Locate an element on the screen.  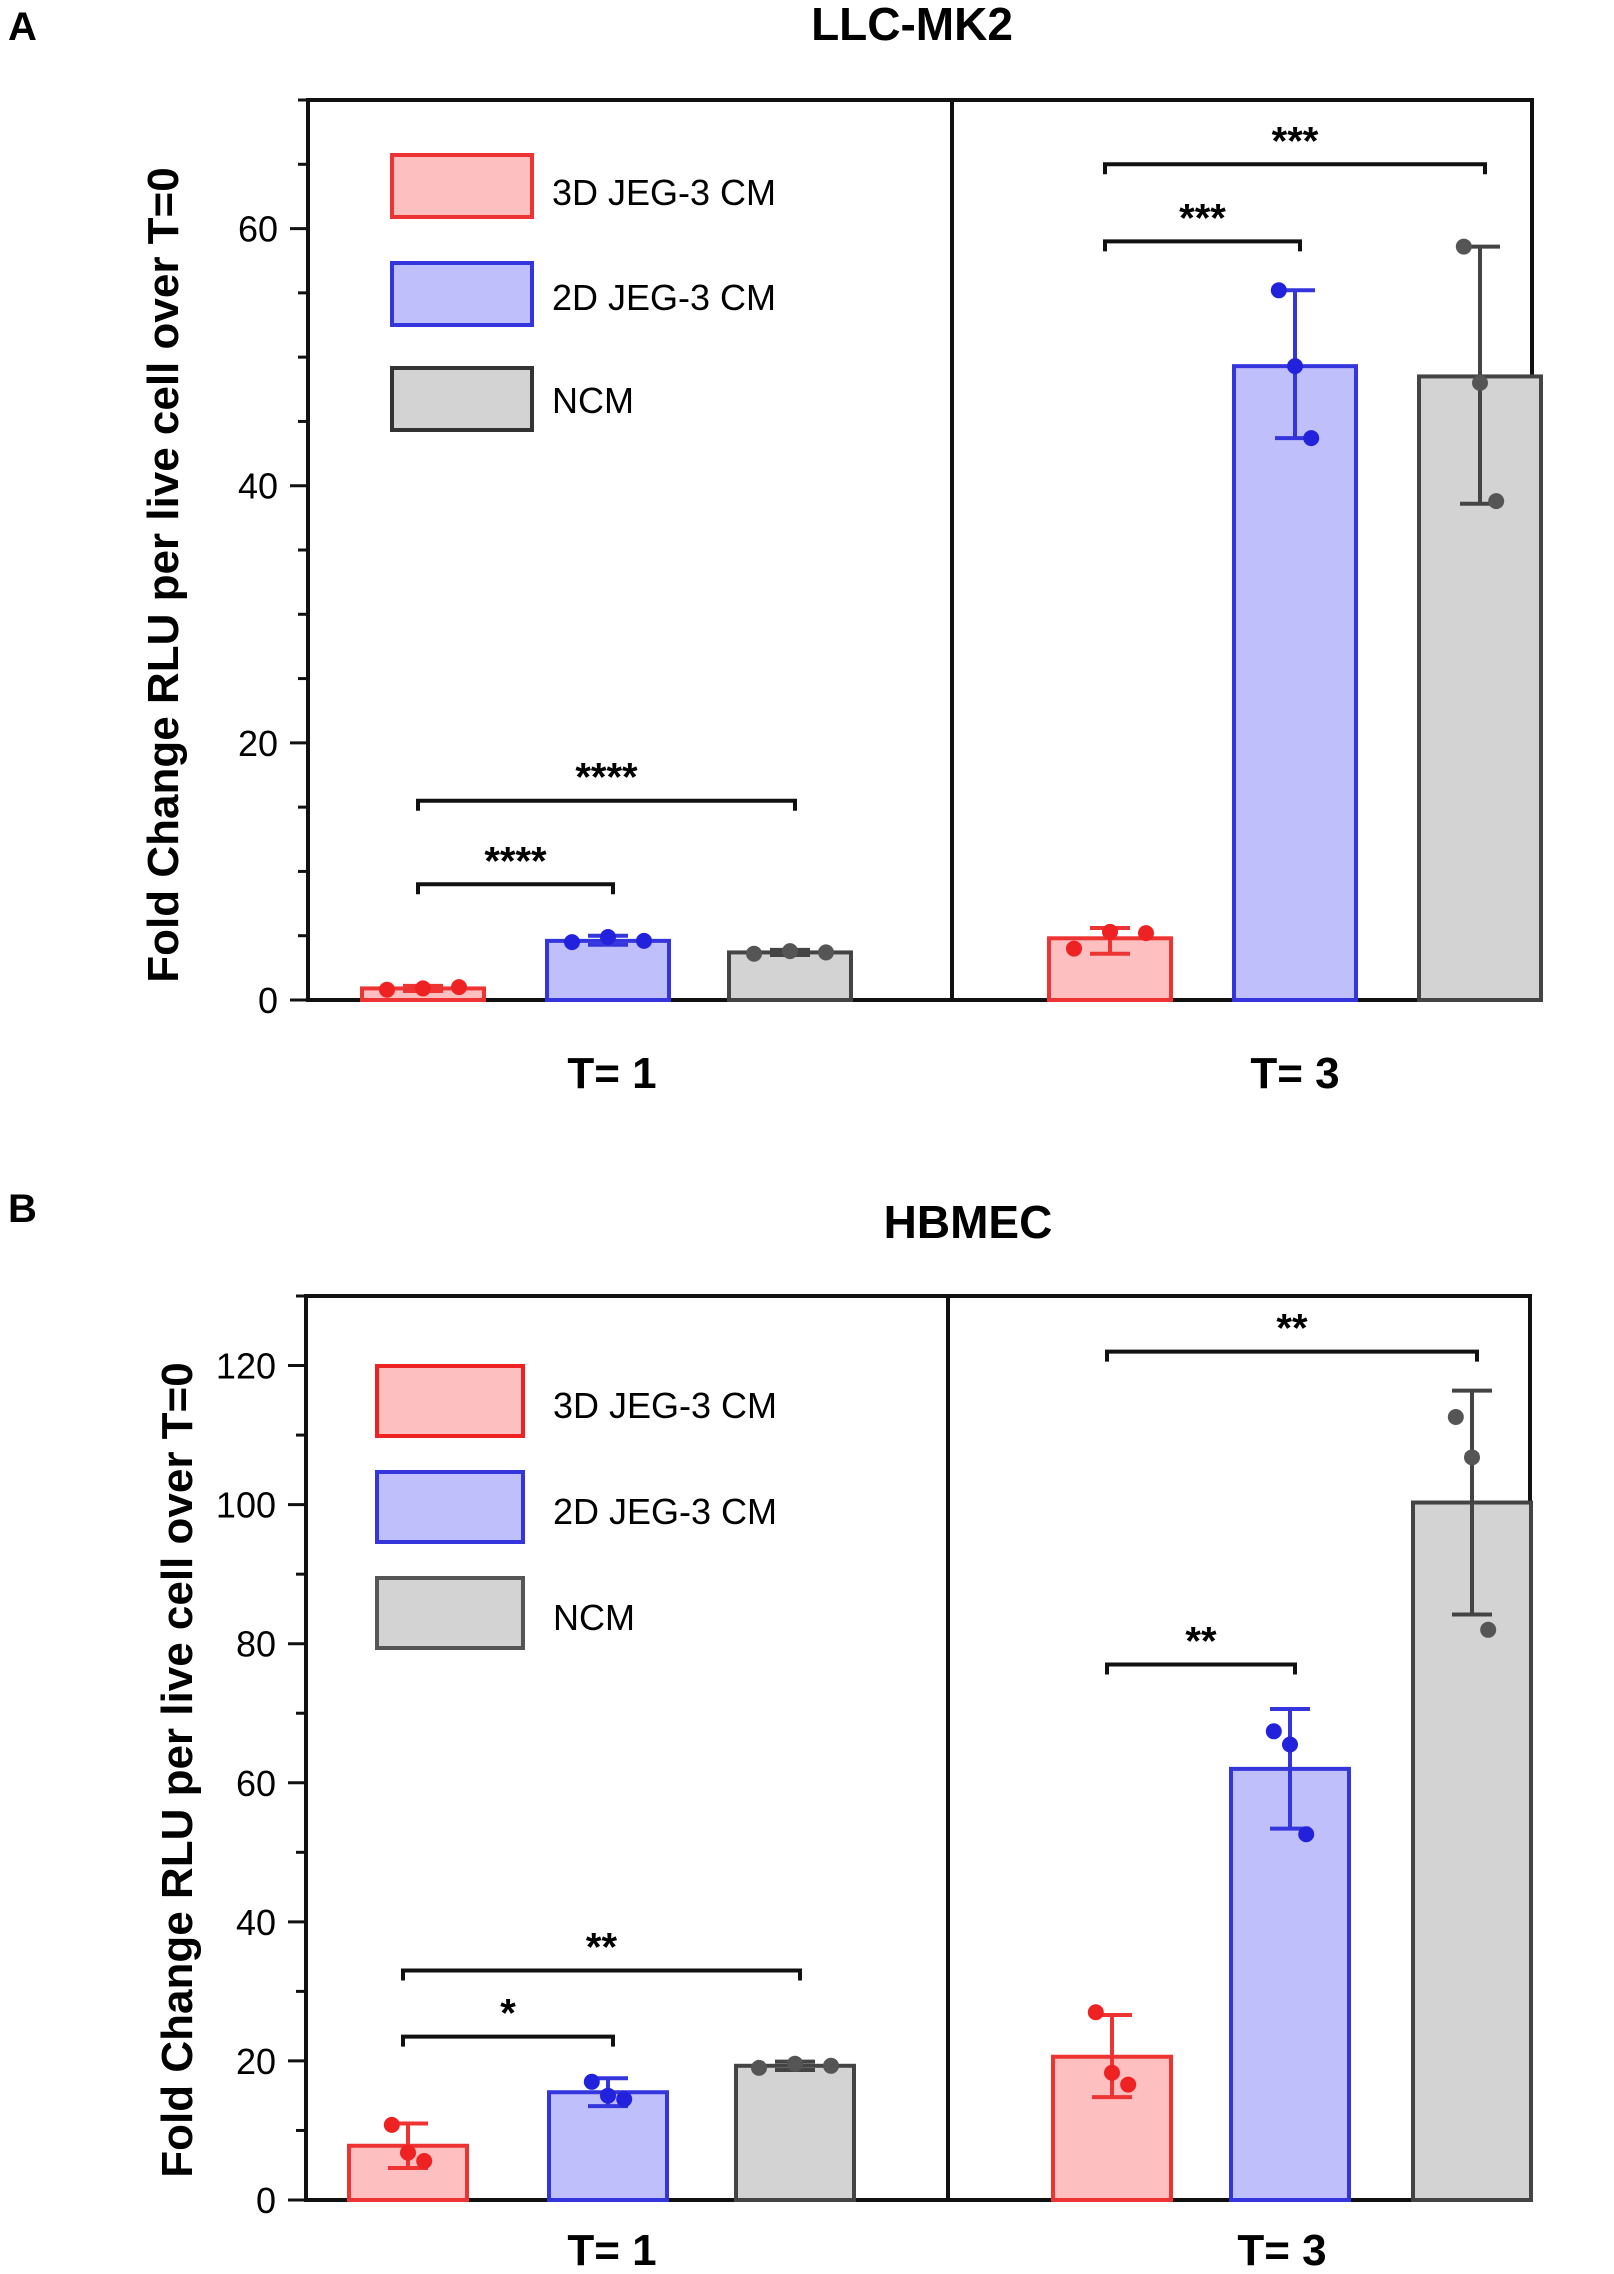
legend-b-label-ncm: NCM is located at coordinates (594, 1617).